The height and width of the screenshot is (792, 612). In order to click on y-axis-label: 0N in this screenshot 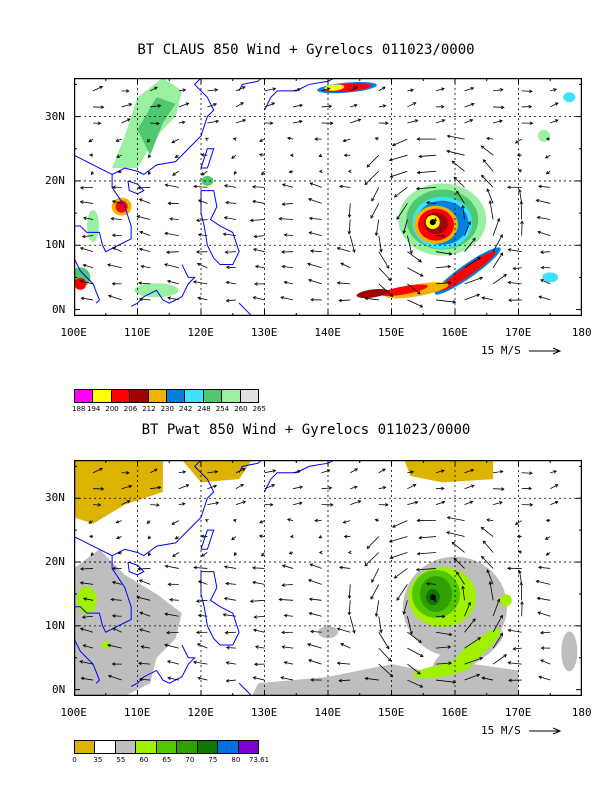, I will do `click(59, 309)`.